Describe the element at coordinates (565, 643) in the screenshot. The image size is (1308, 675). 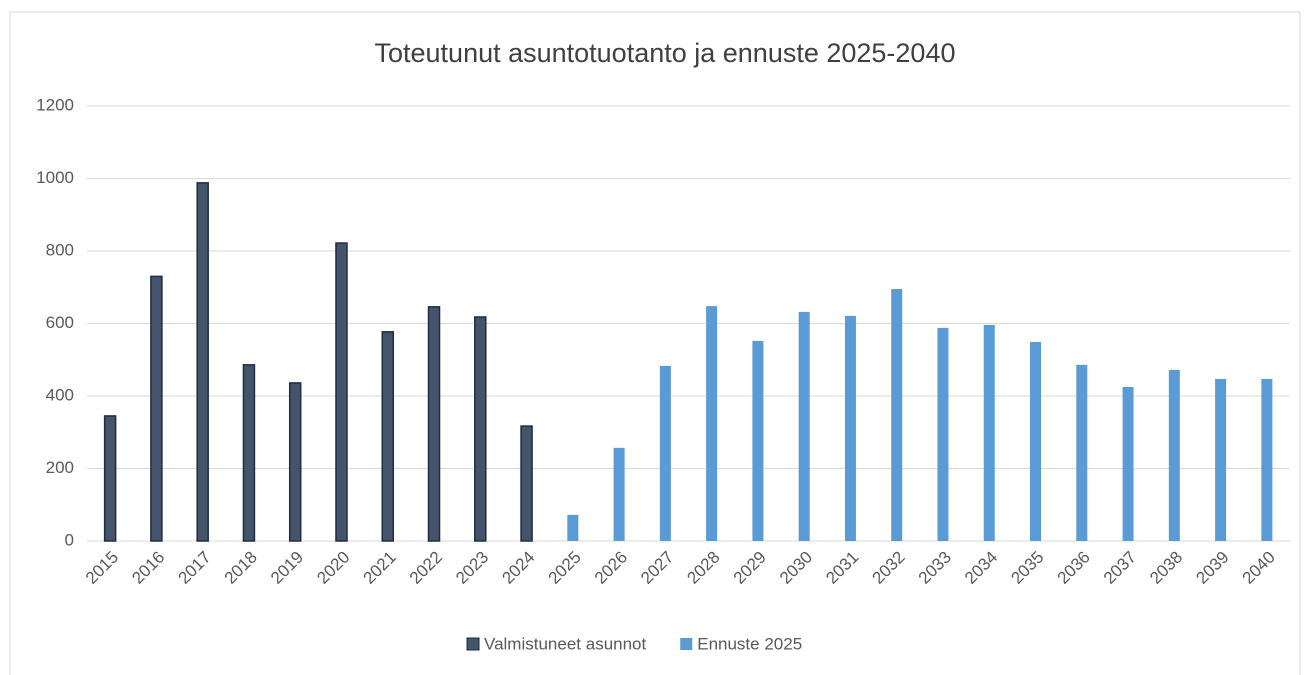
I see `legend-label: Valmistuneet asunnot` at that location.